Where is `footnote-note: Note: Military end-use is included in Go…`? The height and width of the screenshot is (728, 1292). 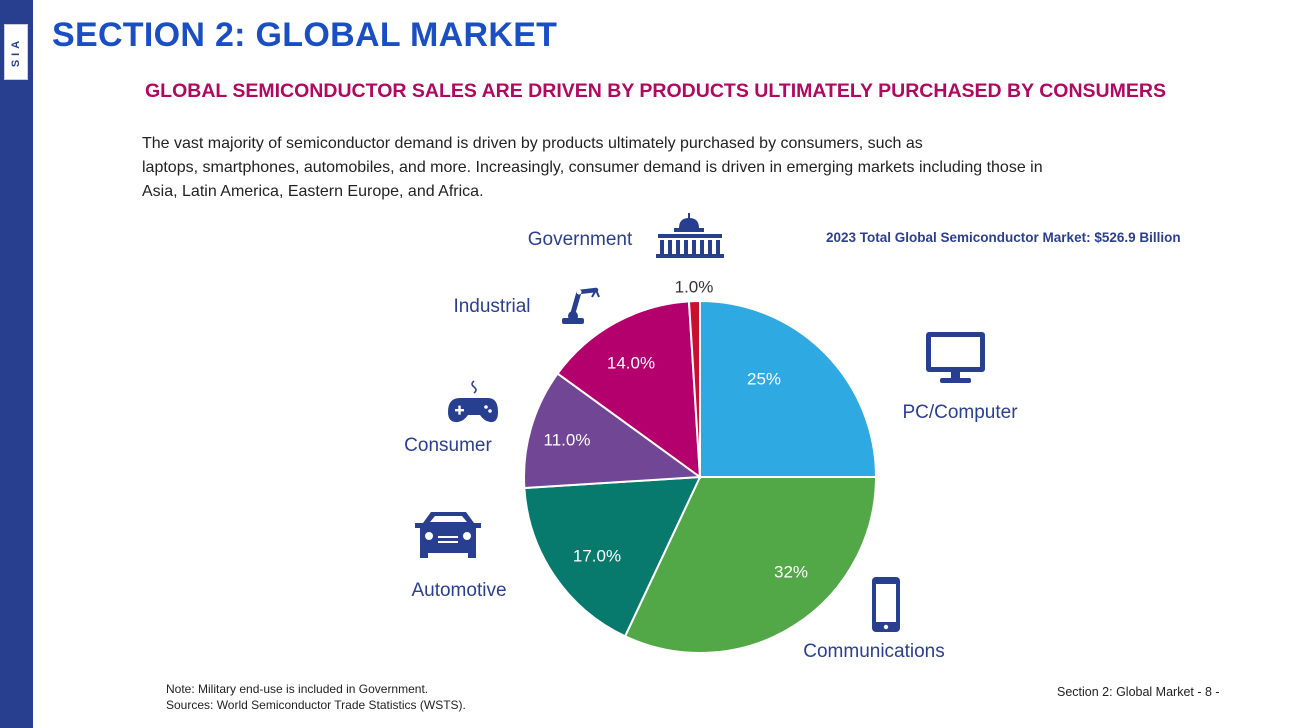 footnote-note: Note: Military end-use is included in Go… is located at coordinates (297, 689).